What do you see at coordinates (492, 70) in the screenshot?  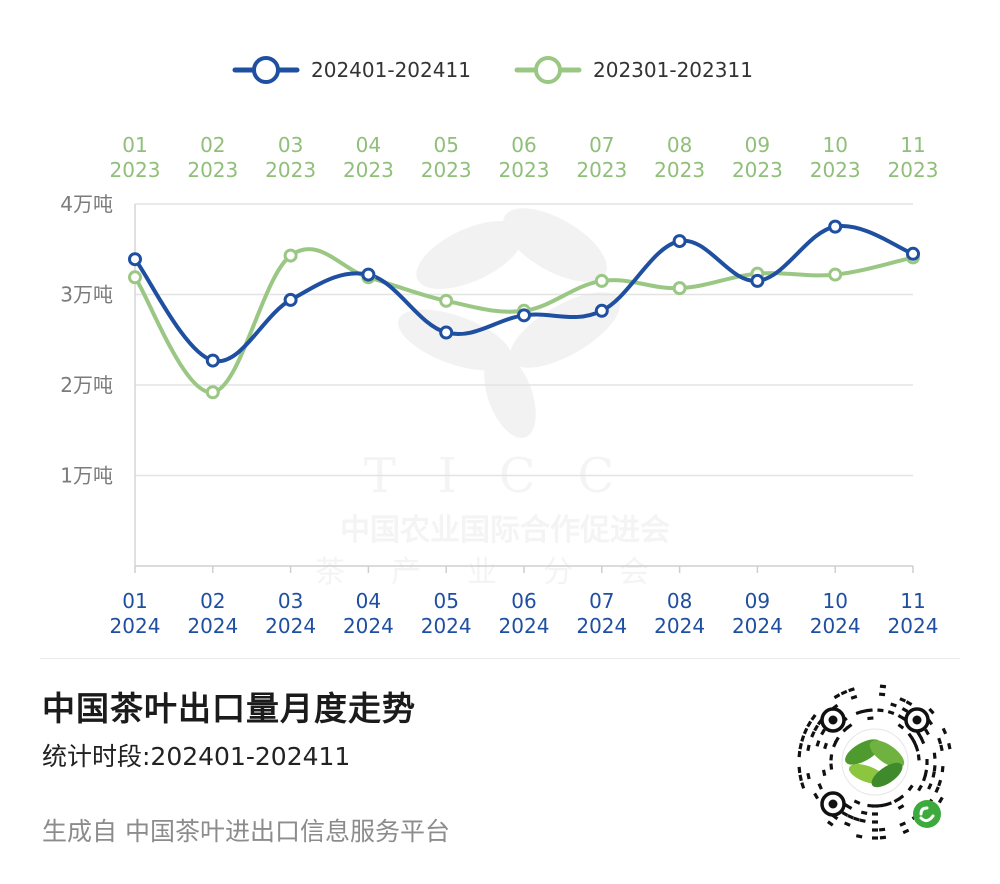 I see `legend: 202401-202411 202301-202311` at bounding box center [492, 70].